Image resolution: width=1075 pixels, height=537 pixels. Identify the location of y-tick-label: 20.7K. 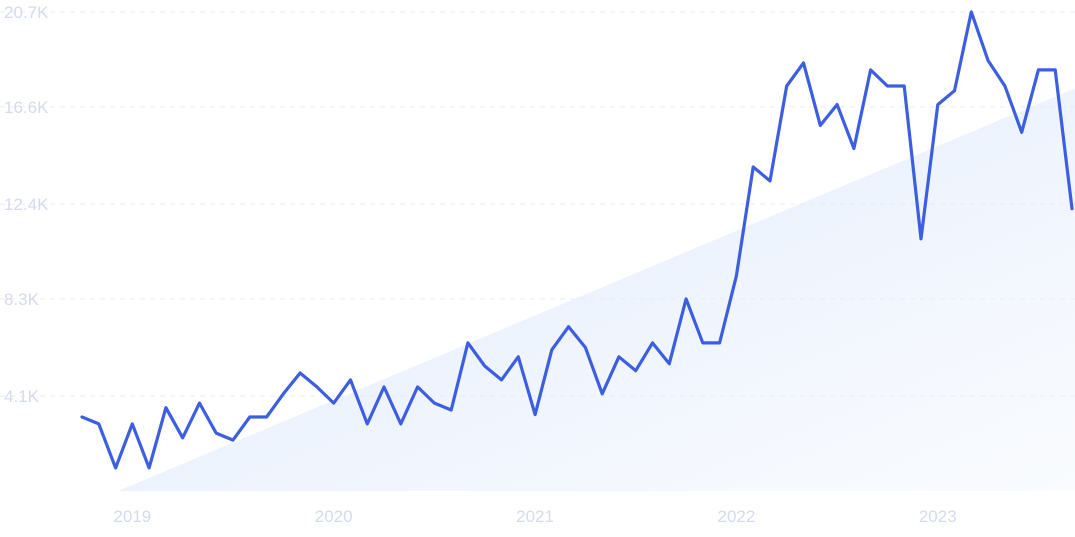
(26, 12).